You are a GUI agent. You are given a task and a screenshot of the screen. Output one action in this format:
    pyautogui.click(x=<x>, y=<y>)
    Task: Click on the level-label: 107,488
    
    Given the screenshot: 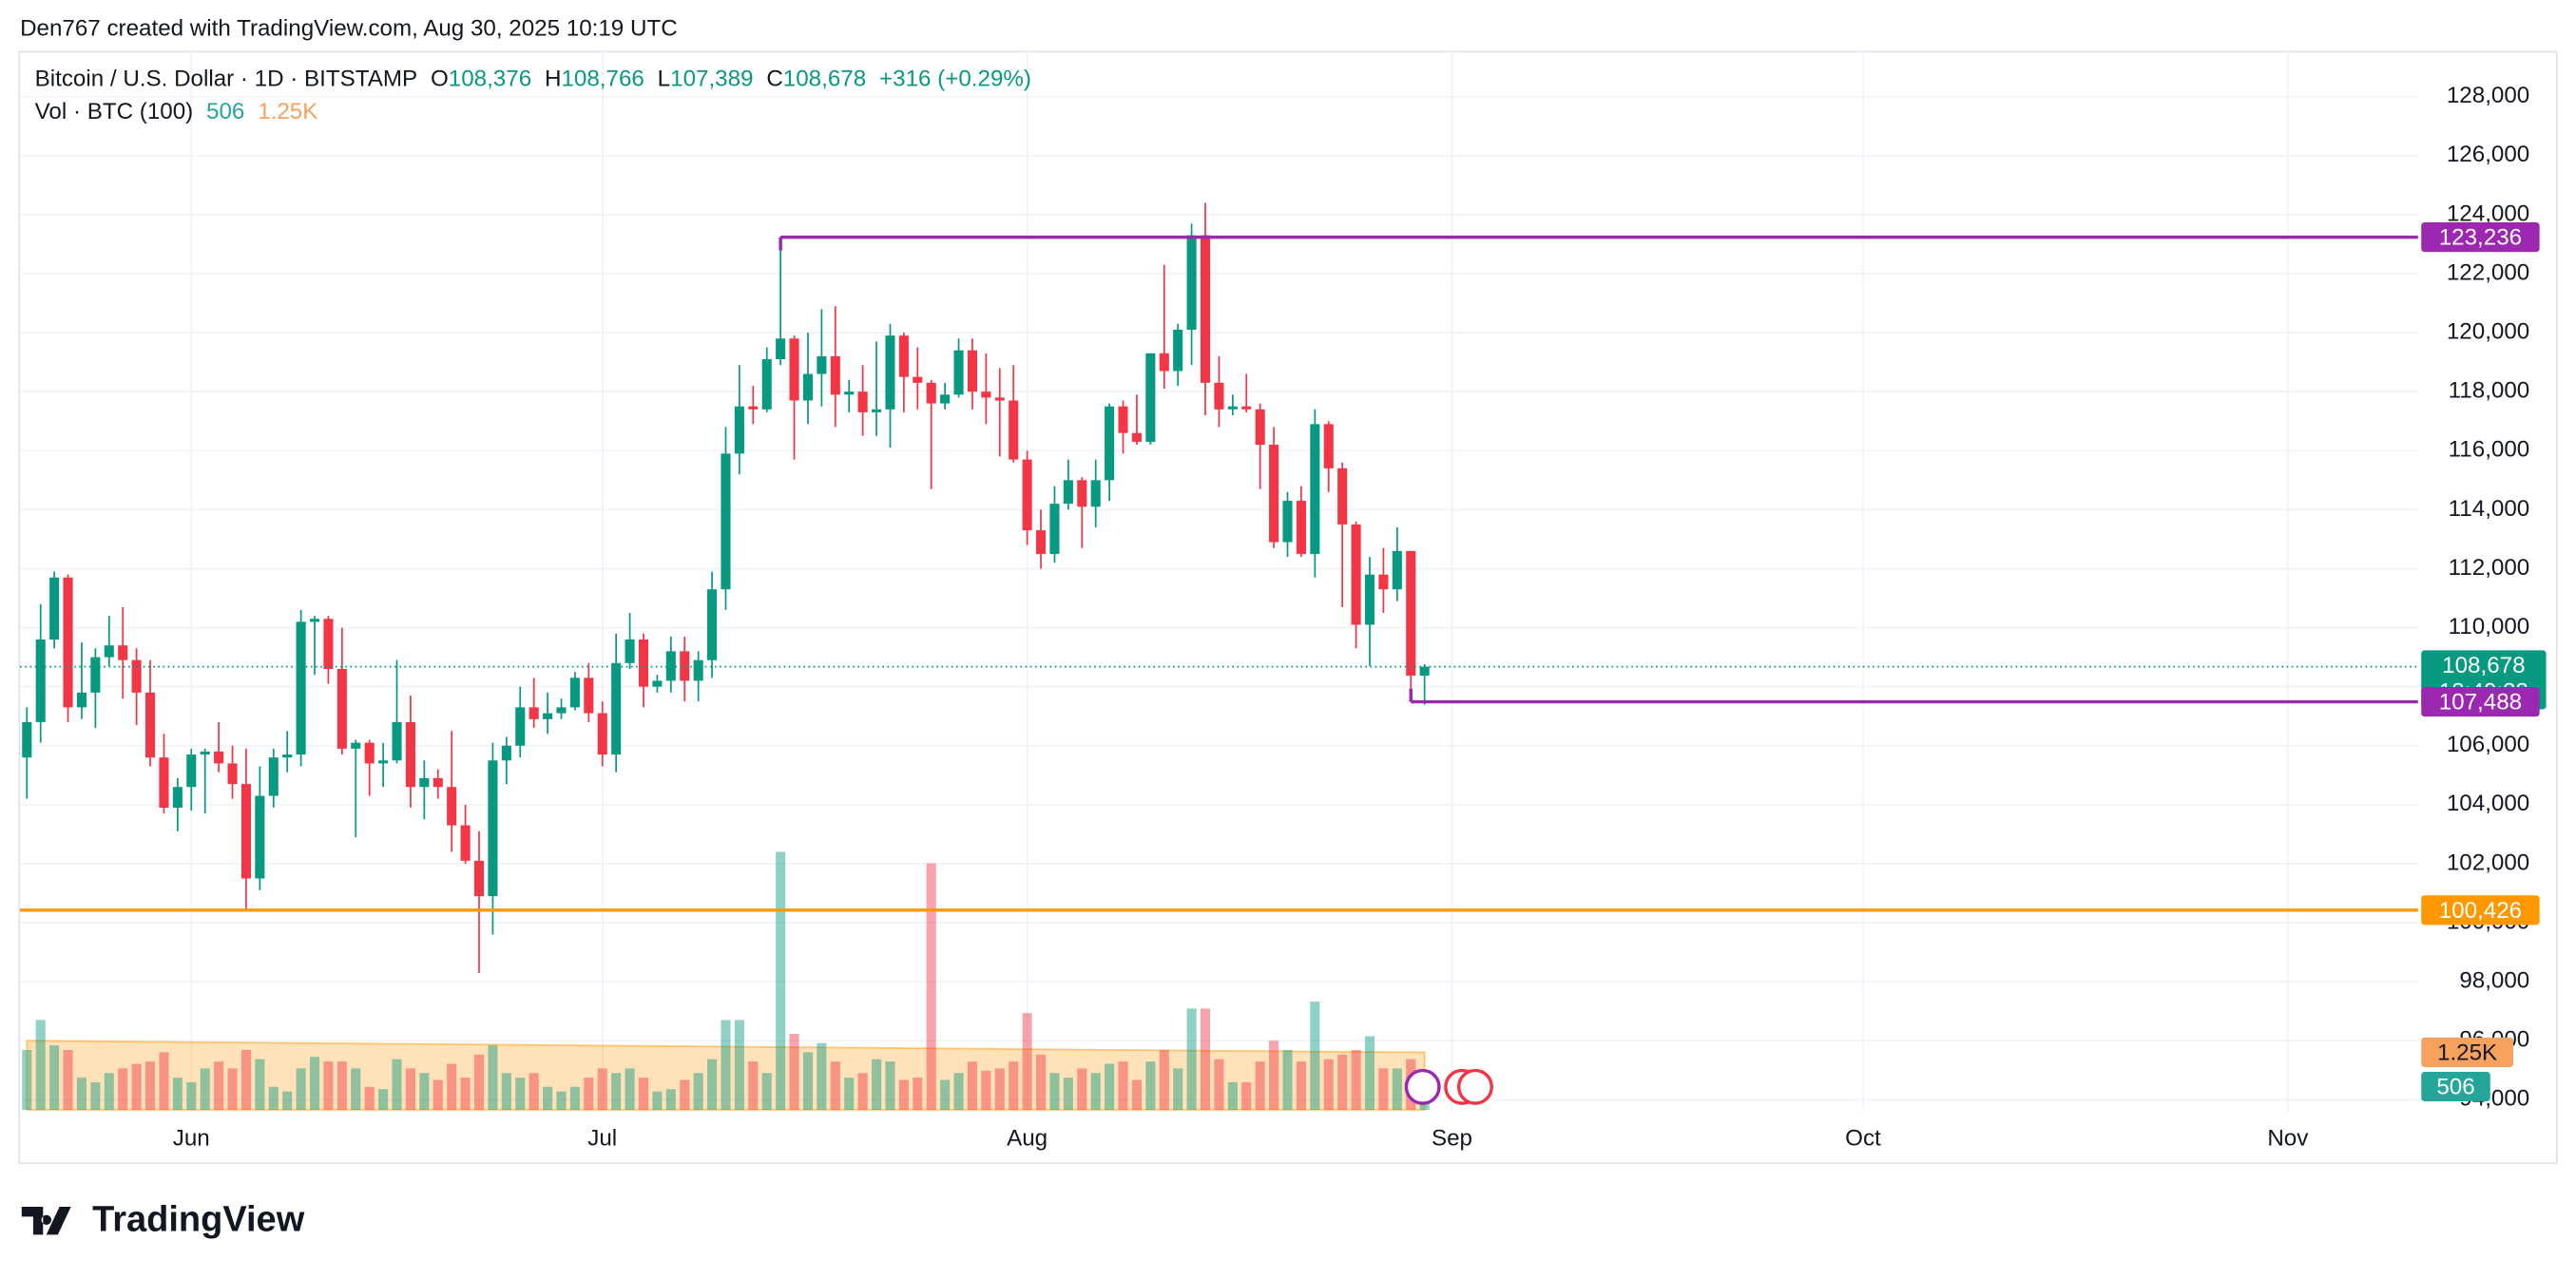 What is the action you would take?
    pyautogui.click(x=2481, y=703)
    